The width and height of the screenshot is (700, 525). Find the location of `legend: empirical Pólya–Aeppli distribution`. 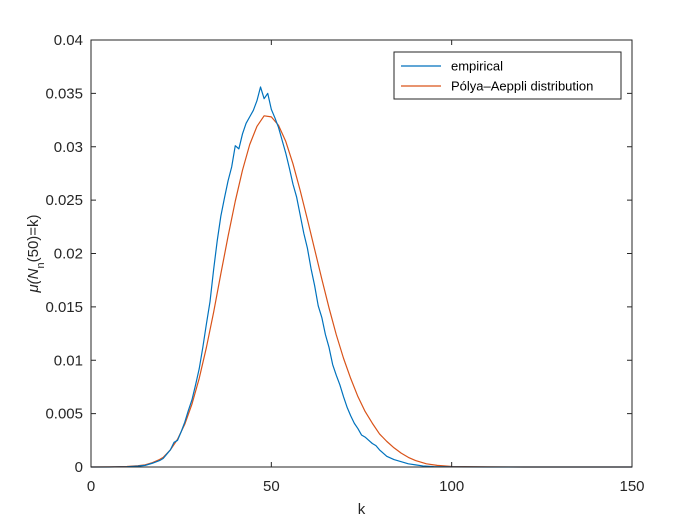

legend: empirical Pólya–Aeppli distribution is located at coordinates (507, 75).